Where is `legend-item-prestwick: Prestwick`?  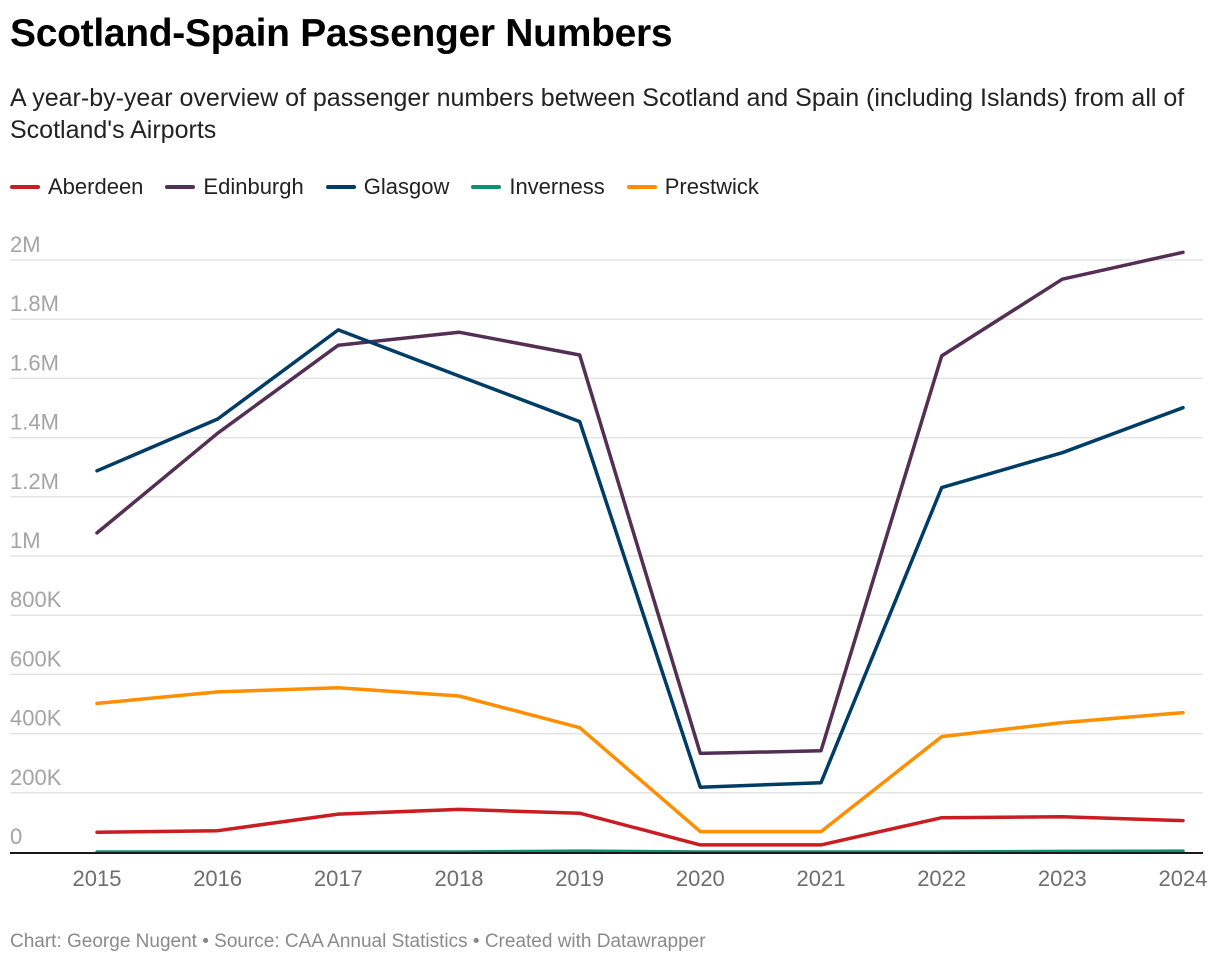
legend-item-prestwick: Prestwick is located at coordinates (692, 187).